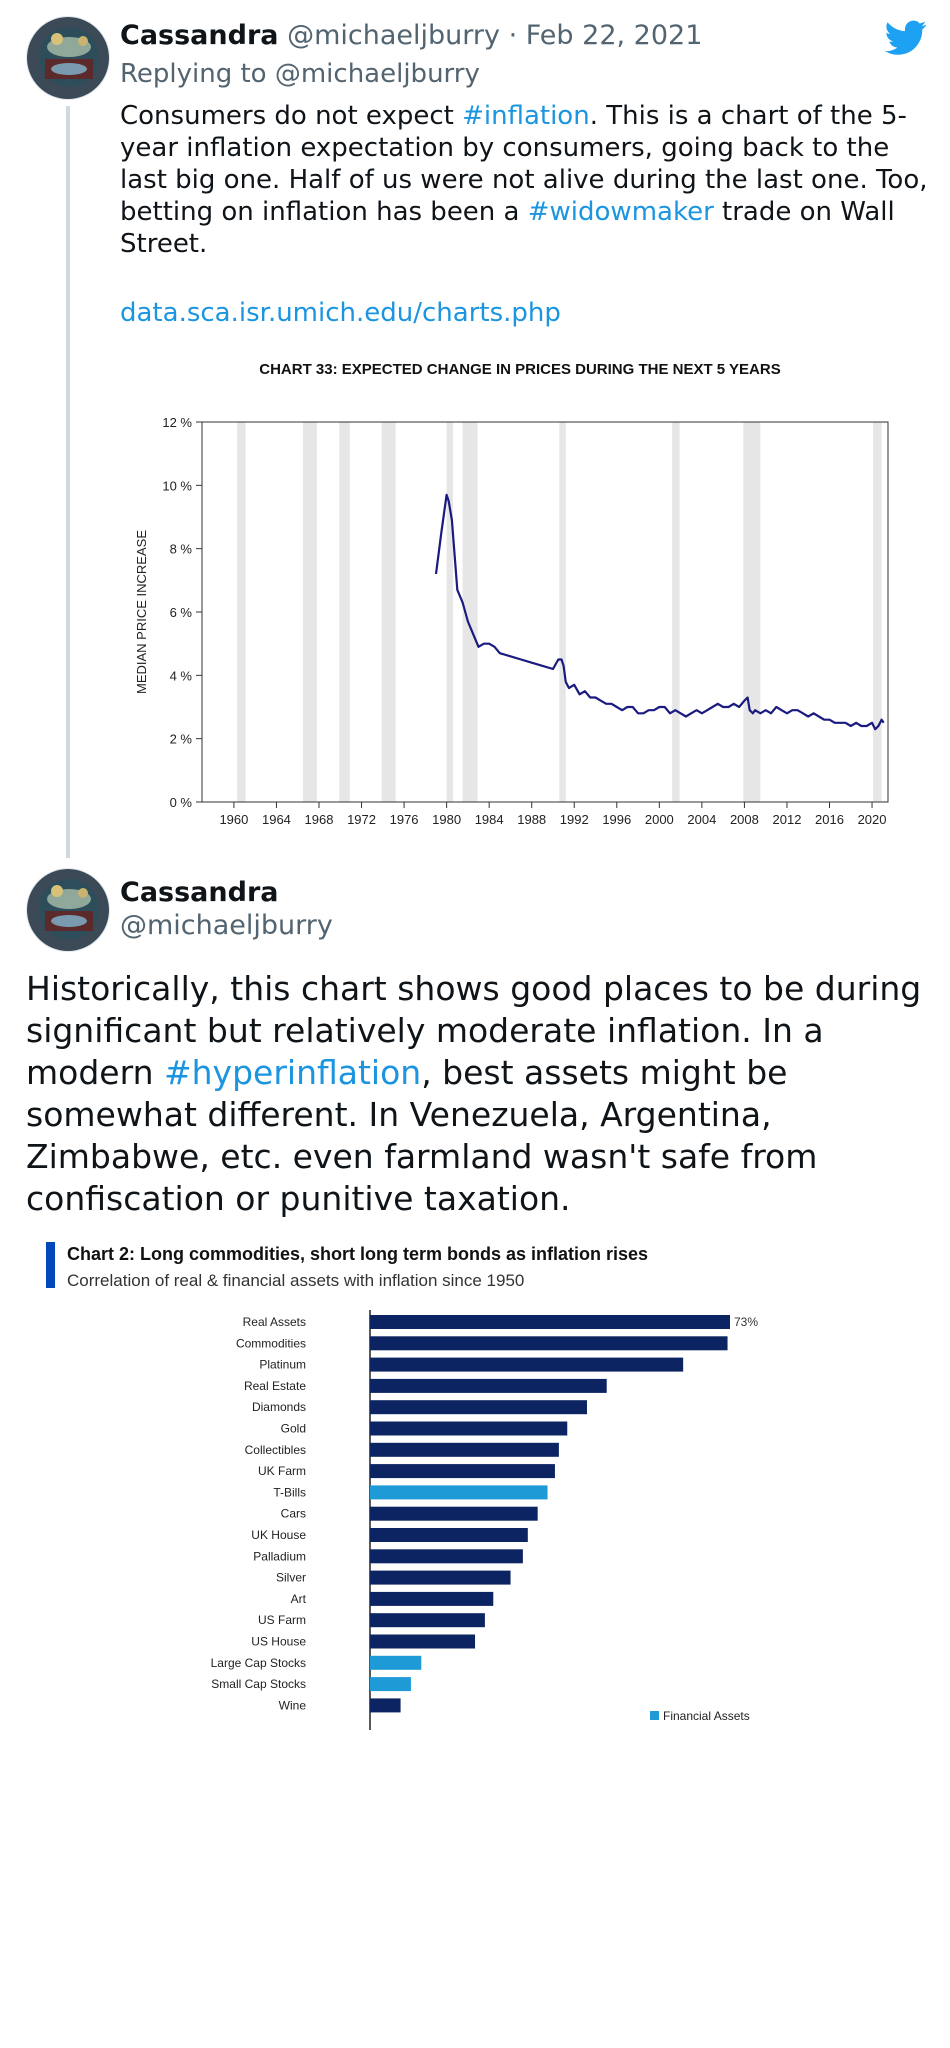 The width and height of the screenshot is (950, 2048). I want to click on y-tick-label: 12 %, so click(177, 422).